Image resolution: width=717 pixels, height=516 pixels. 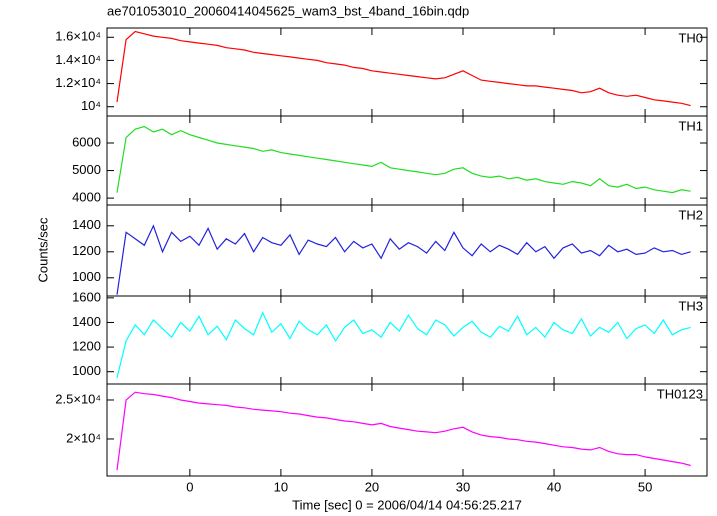 What do you see at coordinates (42, 250) in the screenshot?
I see `y-axis-label: Counts/sec` at bounding box center [42, 250].